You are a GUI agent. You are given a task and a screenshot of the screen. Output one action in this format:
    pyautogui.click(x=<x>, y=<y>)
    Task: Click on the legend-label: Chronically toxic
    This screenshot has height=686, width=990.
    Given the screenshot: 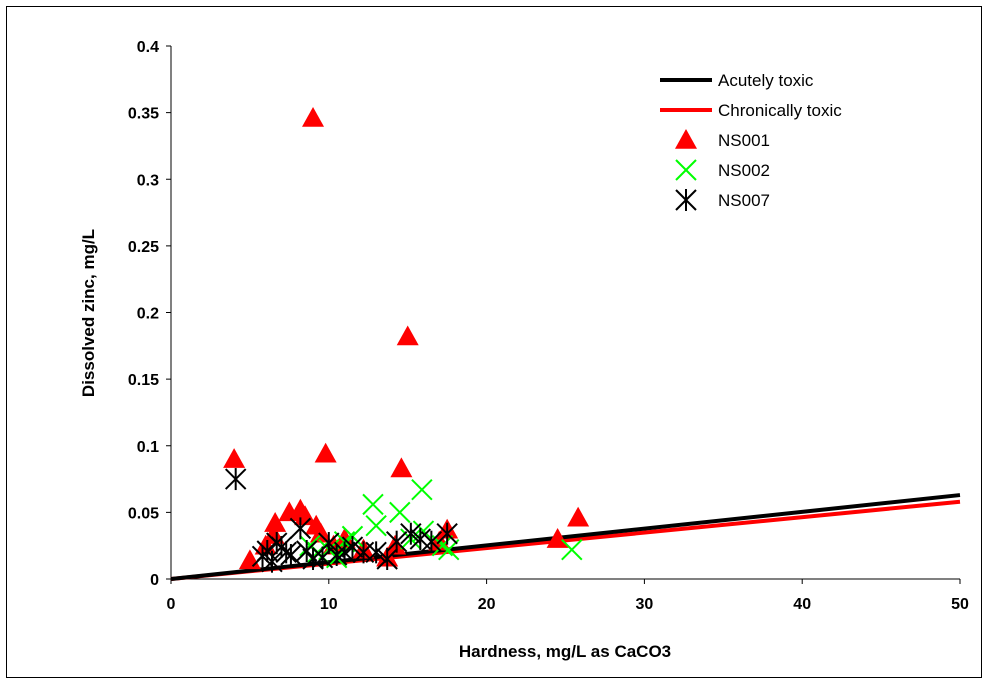 What is the action you would take?
    pyautogui.click(x=780, y=110)
    